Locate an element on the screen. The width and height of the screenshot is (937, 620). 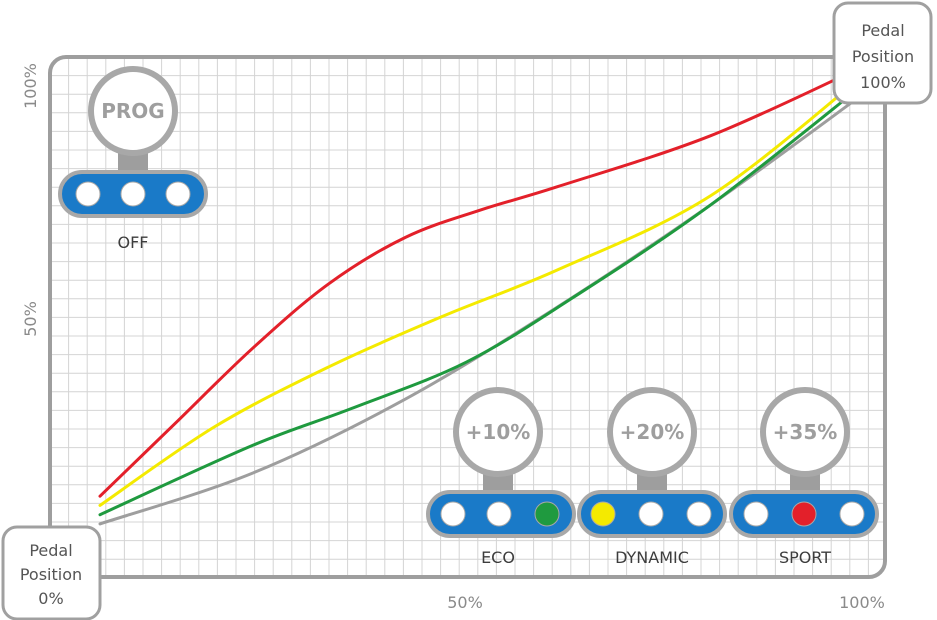
start-box-line-1: Pedal is located at coordinates (50, 550).